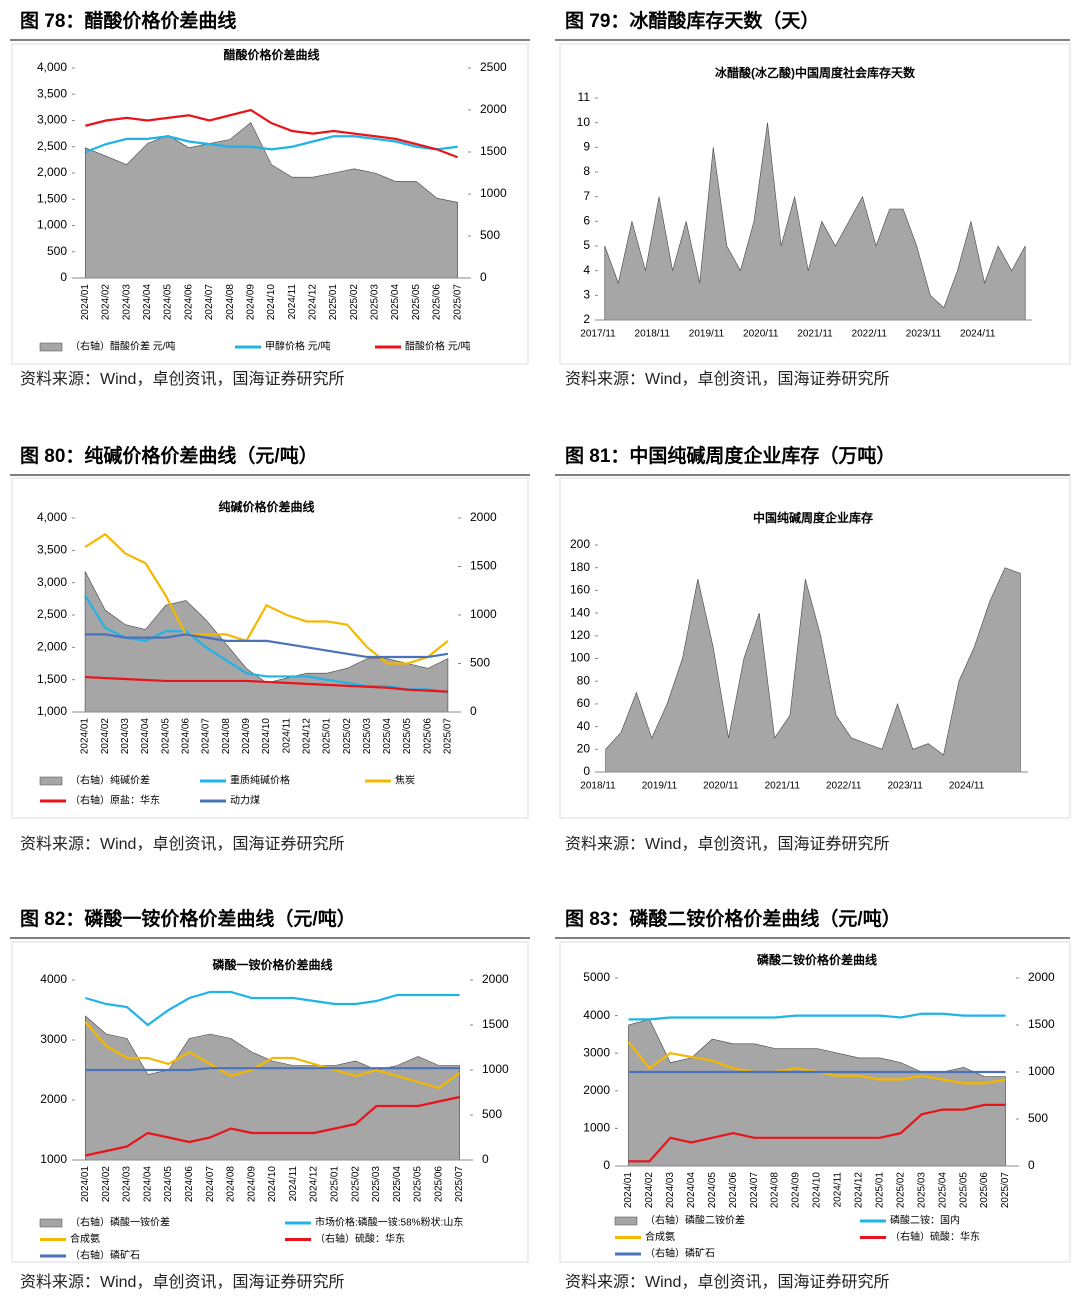 This screenshot has width=1080, height=1307. I want to click on x-tick-label: 2019/11, so click(660, 786).